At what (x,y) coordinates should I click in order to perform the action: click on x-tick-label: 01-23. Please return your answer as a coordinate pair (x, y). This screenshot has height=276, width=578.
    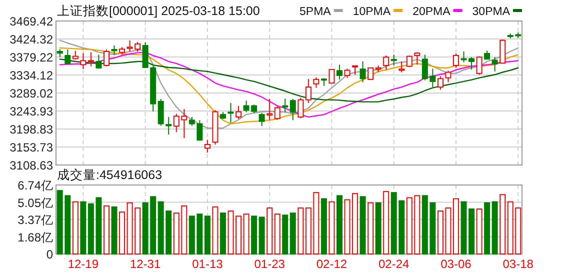
    Looking at the image, I should click on (270, 264).